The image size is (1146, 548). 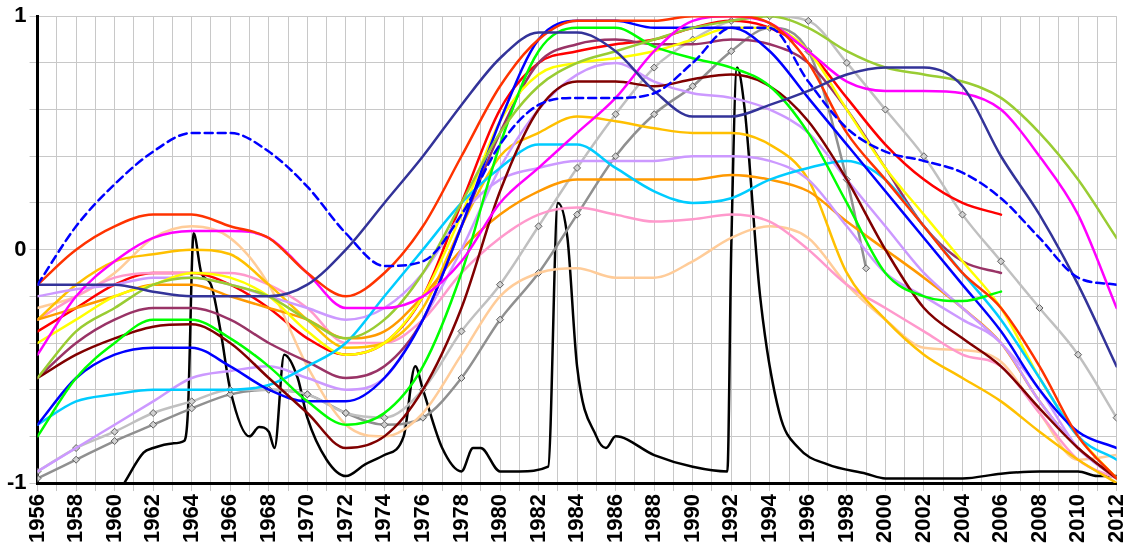 I want to click on x-tick-label: 1994, so click(x=768, y=518).